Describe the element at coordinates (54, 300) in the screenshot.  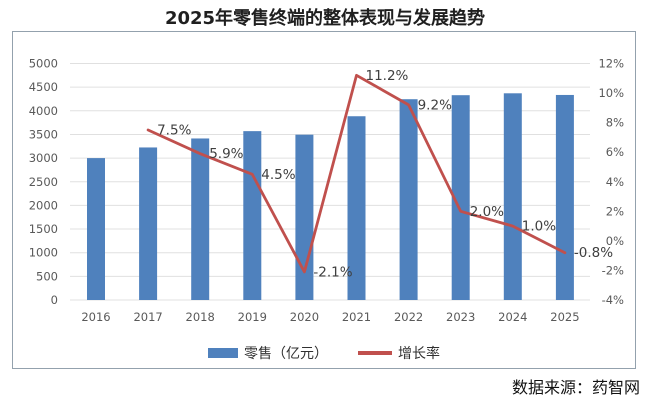
I see `left-axis-tick: 0` at that location.